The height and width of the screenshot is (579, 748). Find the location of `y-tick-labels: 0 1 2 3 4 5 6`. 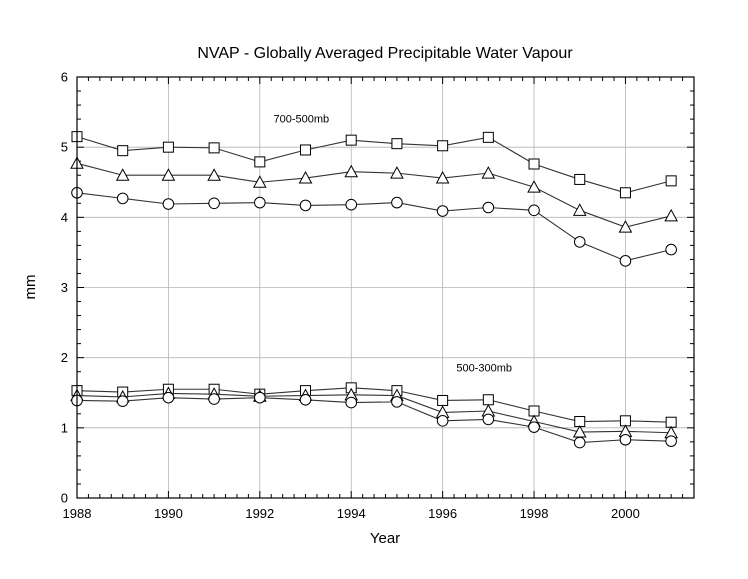

y-tick-labels: 0 1 2 3 4 5 6 is located at coordinates (64, 288).